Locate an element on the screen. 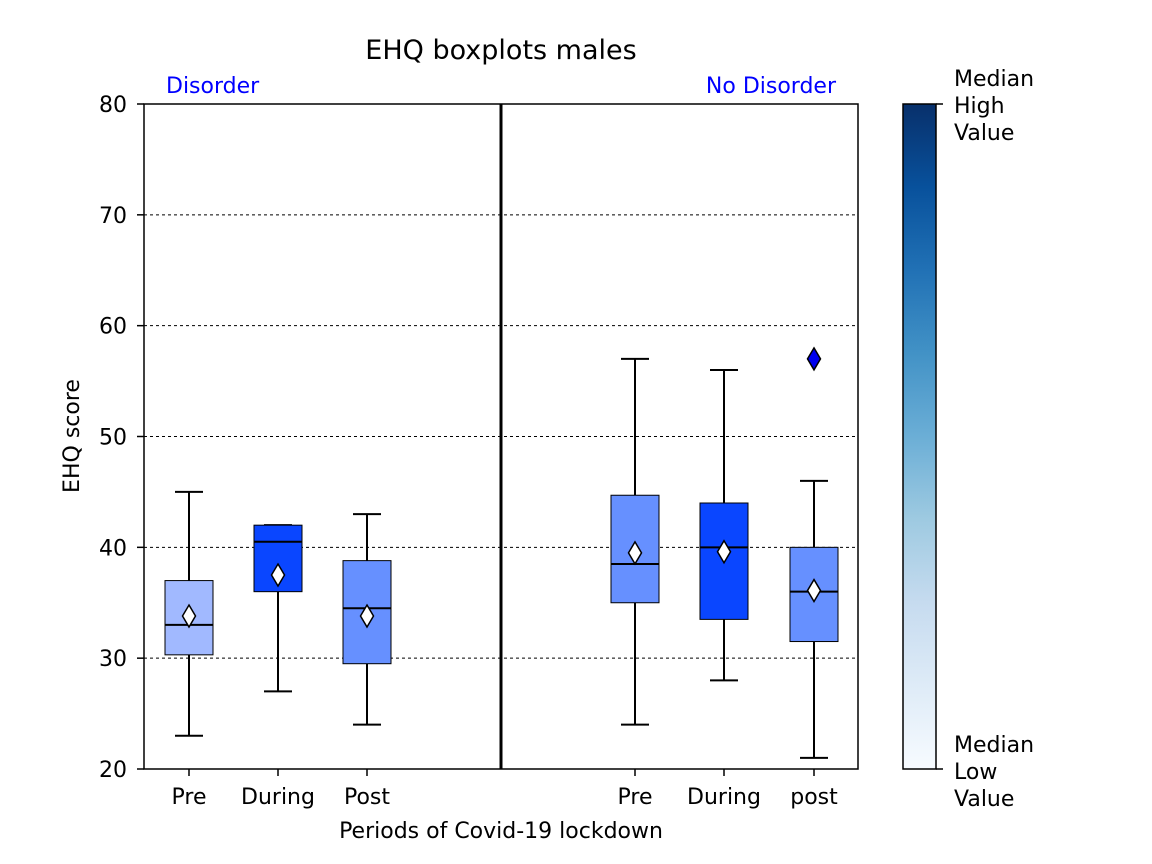 This screenshot has height=864, width=1152. x-axis-label: Periods of Covid-19 lockdown is located at coordinates (501, 831).